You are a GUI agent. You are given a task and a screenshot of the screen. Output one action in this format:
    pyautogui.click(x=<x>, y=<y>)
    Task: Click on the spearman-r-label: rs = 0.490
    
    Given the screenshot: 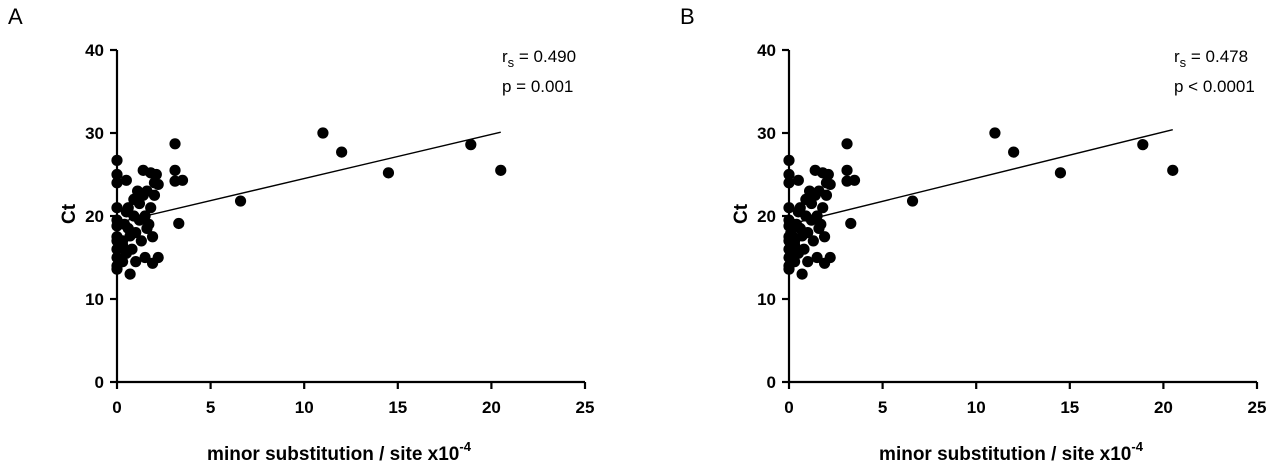 What is the action you would take?
    pyautogui.click(x=539, y=58)
    